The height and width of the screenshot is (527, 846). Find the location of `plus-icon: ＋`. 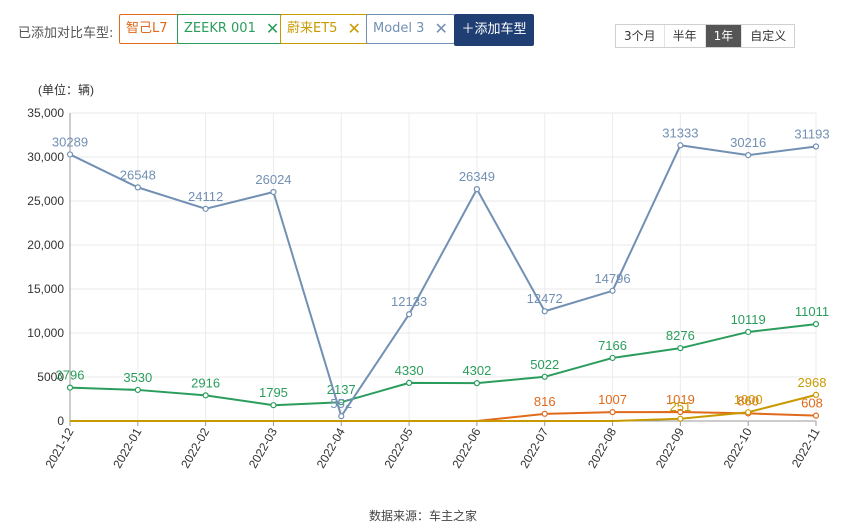

plus-icon: ＋ is located at coordinates (468, 29).